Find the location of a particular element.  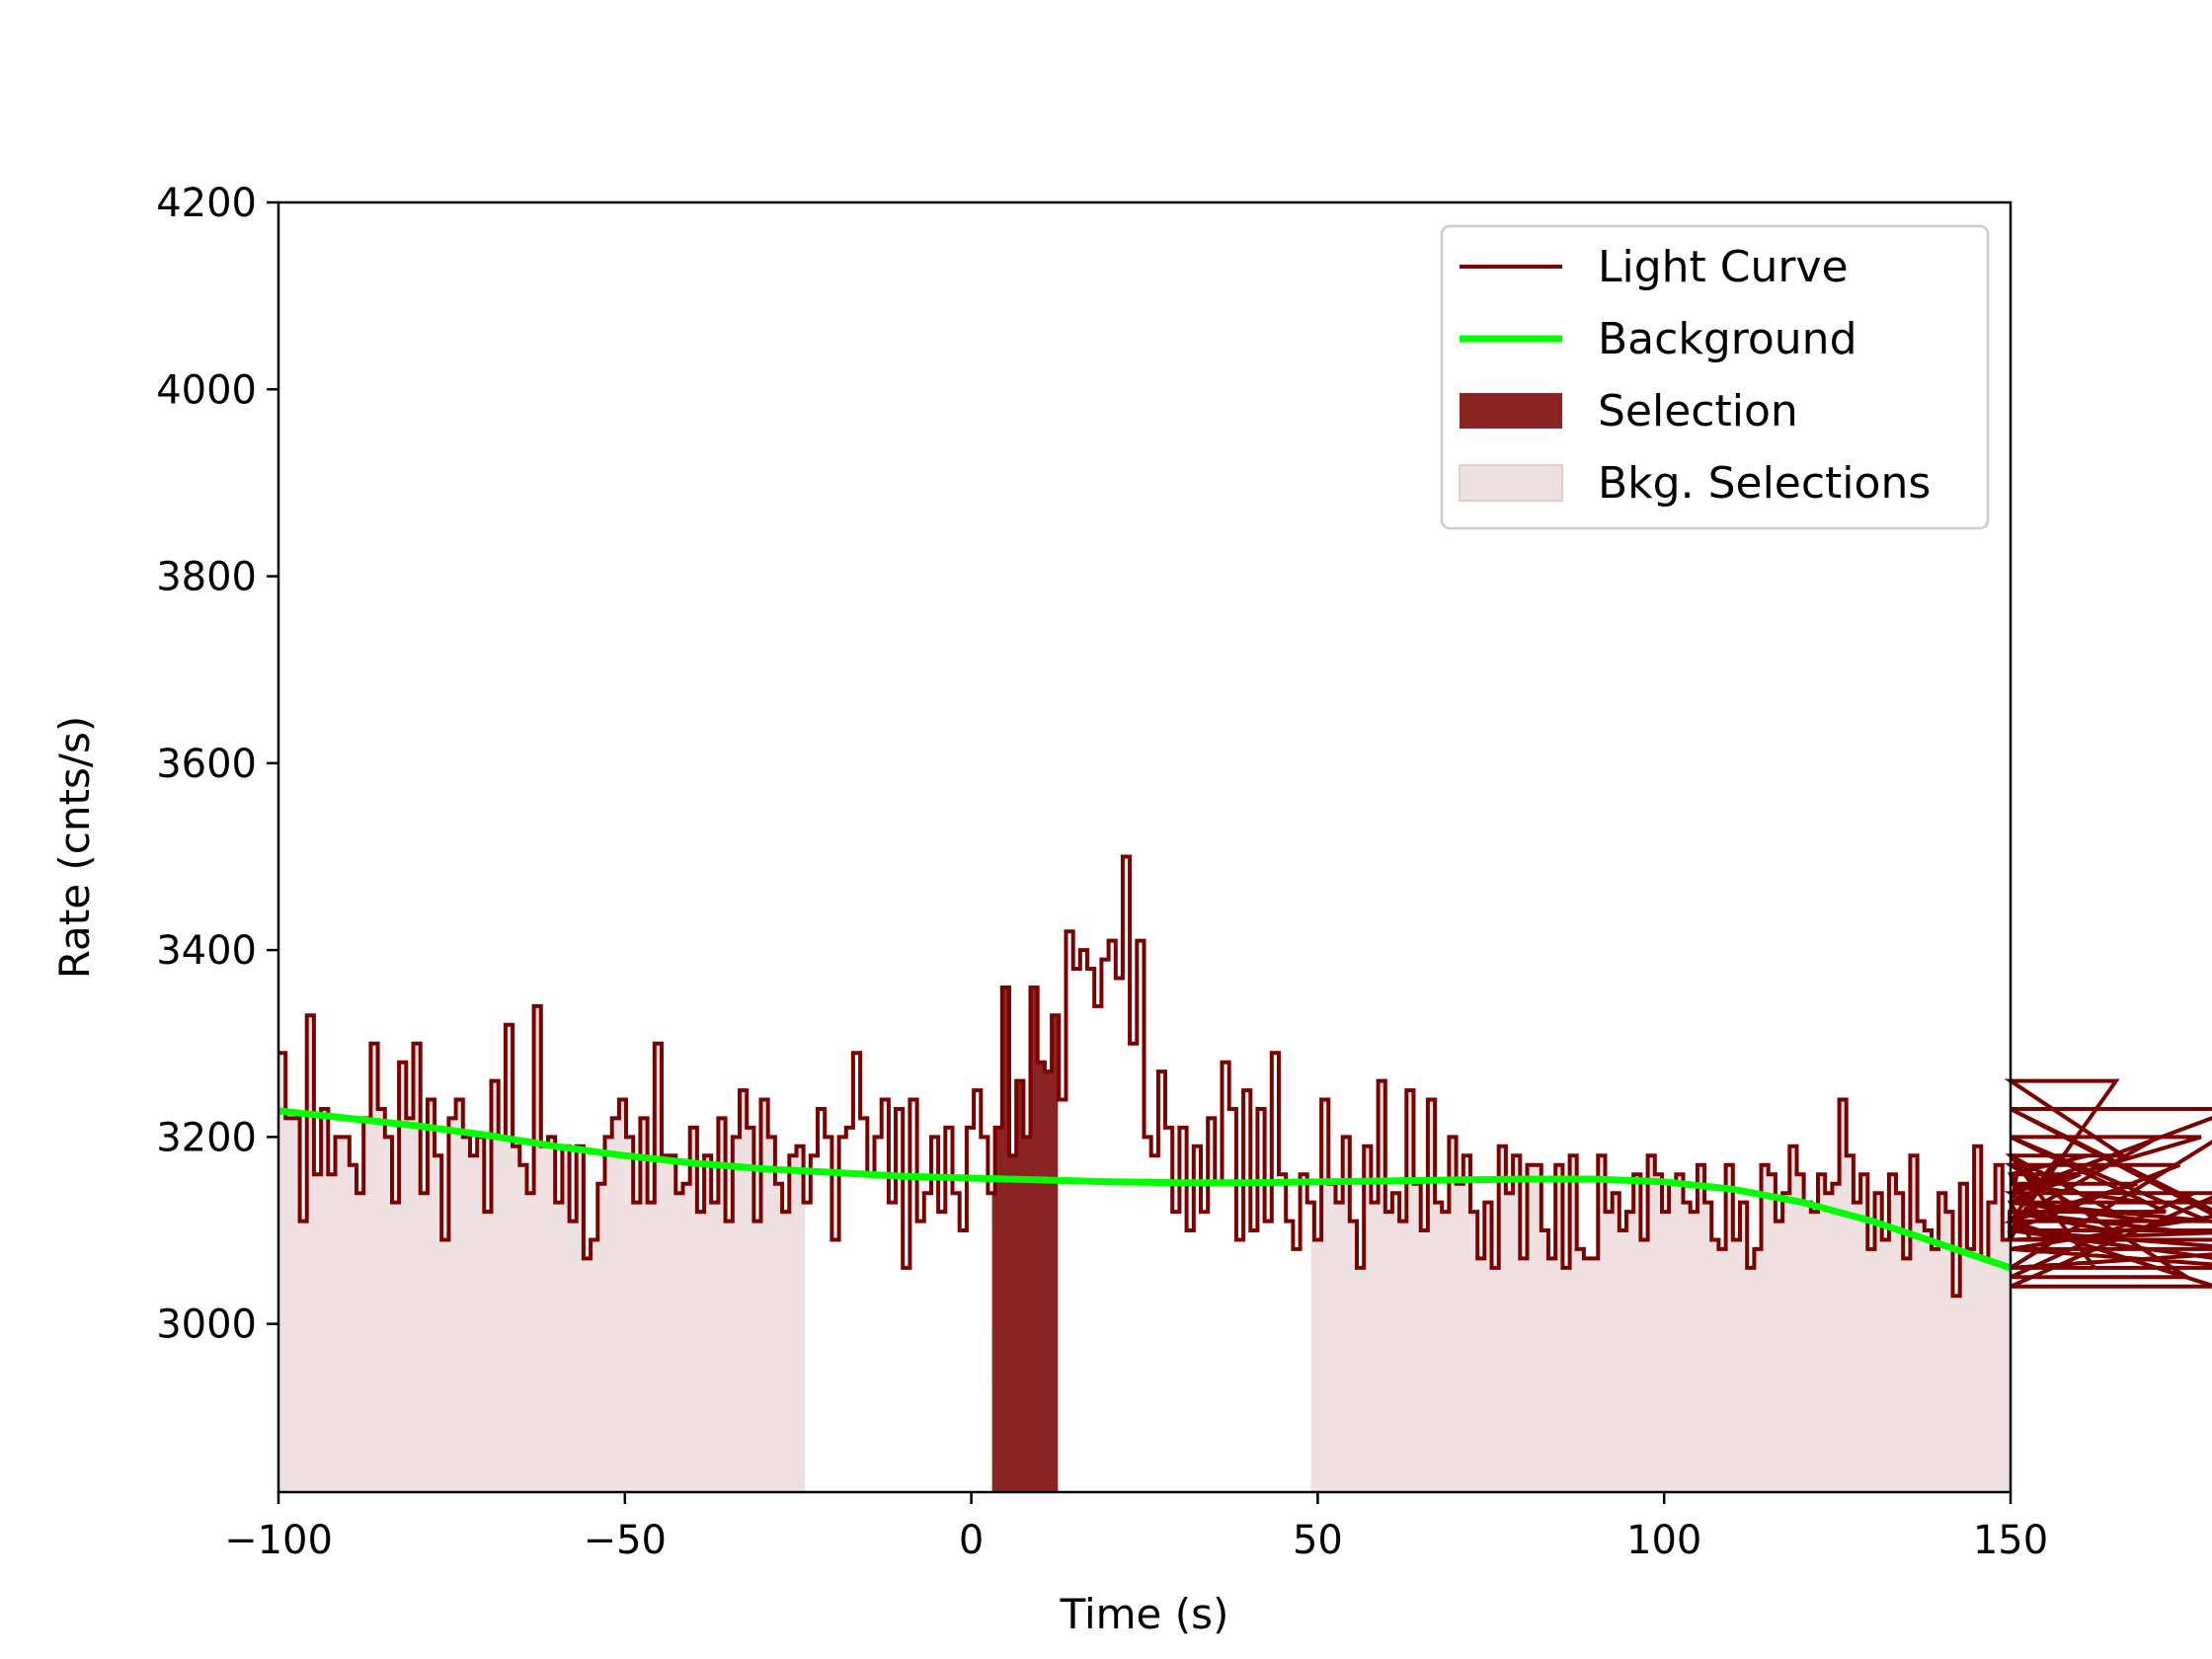

background-series is located at coordinates (1145, 1190).